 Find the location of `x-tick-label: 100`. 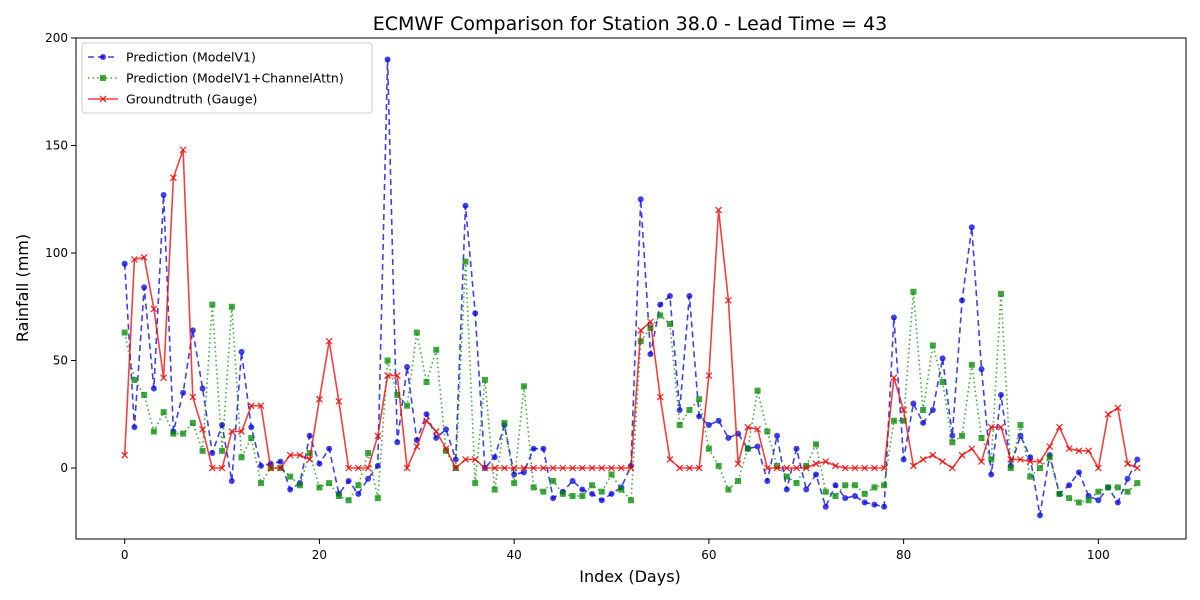

x-tick-label: 100 is located at coordinates (1098, 555).